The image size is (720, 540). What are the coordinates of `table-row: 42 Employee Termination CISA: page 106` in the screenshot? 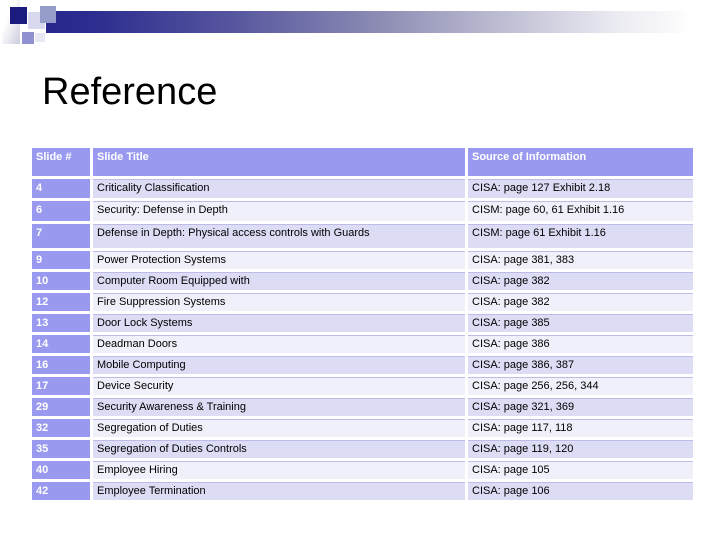 It's located at (362, 491).